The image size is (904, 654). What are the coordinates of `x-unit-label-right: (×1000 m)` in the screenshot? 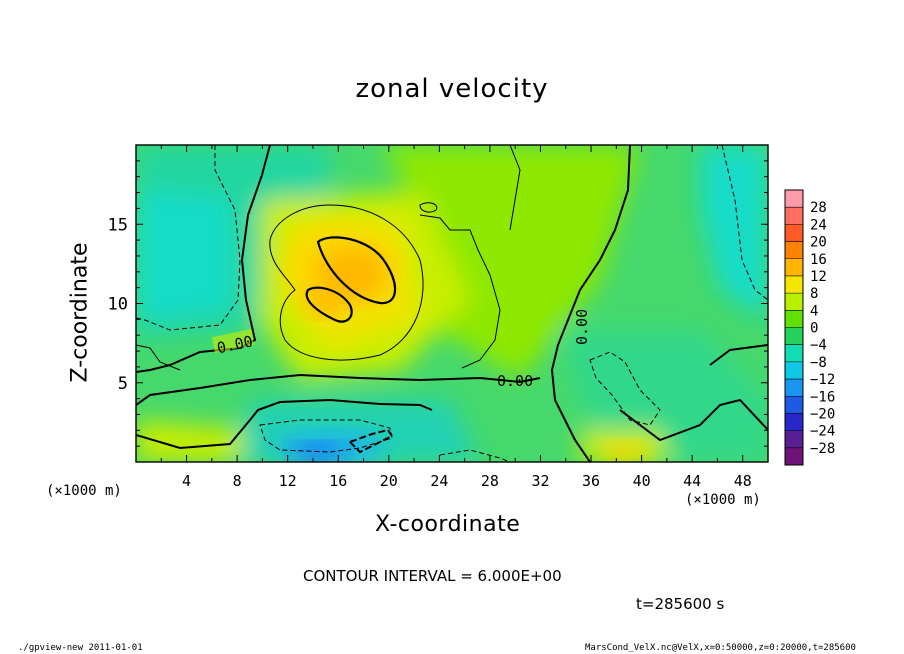 It's located at (723, 500).